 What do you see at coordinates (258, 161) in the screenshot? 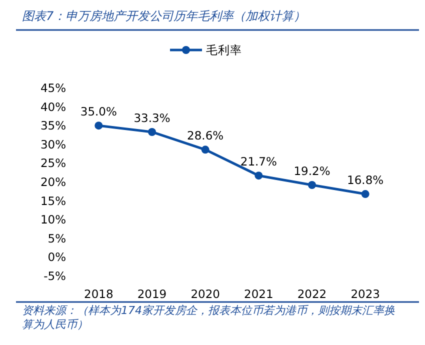
I see `data-label: 21.7%` at bounding box center [258, 161].